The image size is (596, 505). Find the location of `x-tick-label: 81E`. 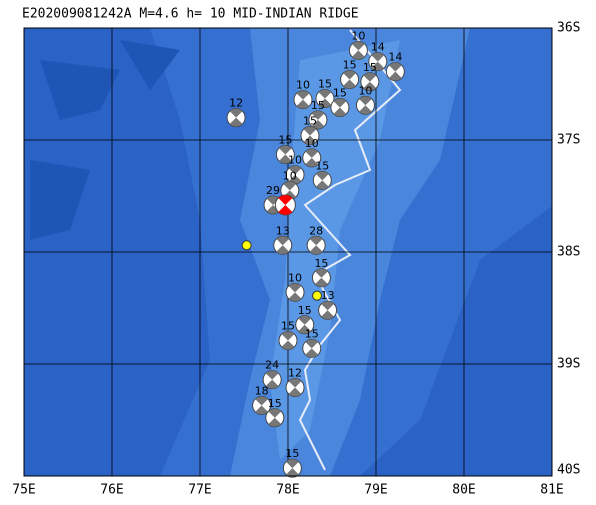

x-tick-label: 81E is located at coordinates (551, 490).